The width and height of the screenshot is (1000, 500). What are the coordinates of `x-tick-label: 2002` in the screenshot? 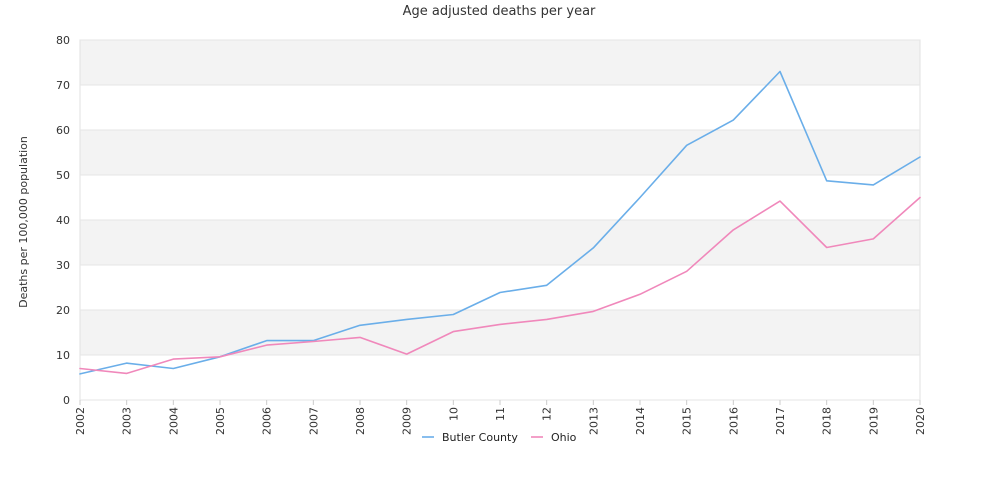 It's located at (80, 421).